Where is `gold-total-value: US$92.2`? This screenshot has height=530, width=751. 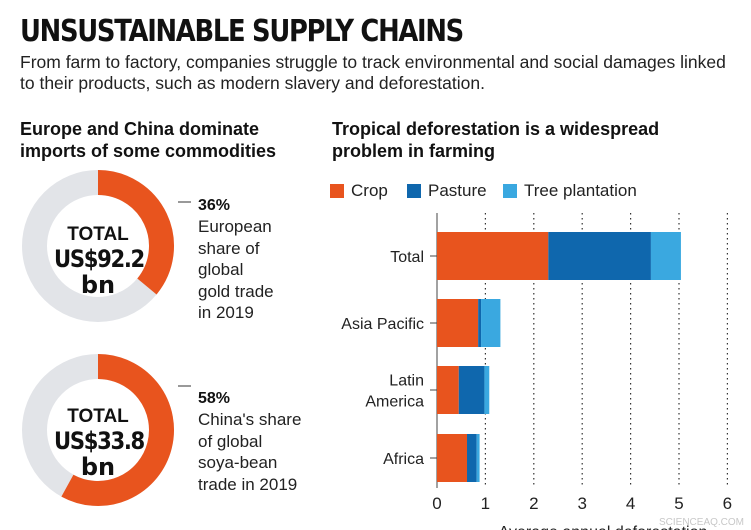 gold-total-value: US$92.2 is located at coordinates (99, 259).